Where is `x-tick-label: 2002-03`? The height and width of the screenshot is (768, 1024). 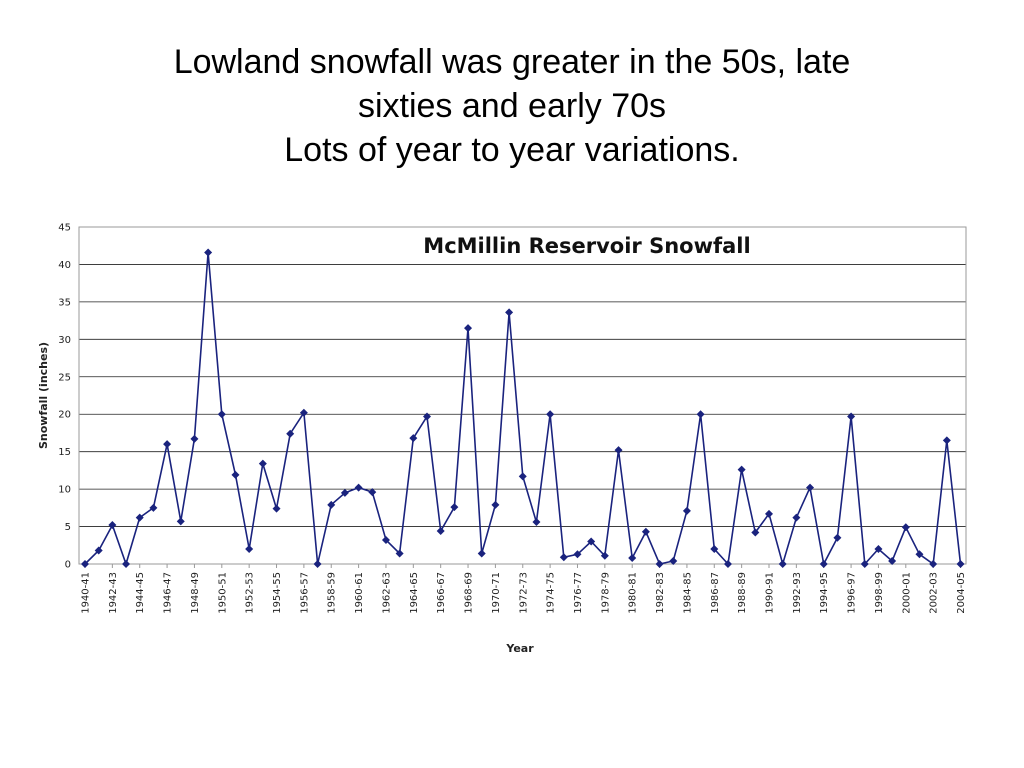 x-tick-label: 2002-03 is located at coordinates (934, 593).